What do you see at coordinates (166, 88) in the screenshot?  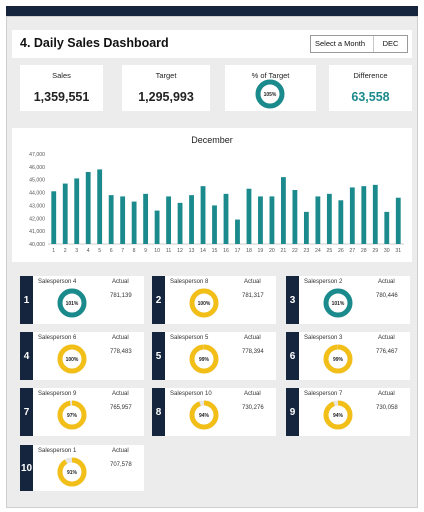 I see `kpi-target-card: Target 1,295,993` at bounding box center [166, 88].